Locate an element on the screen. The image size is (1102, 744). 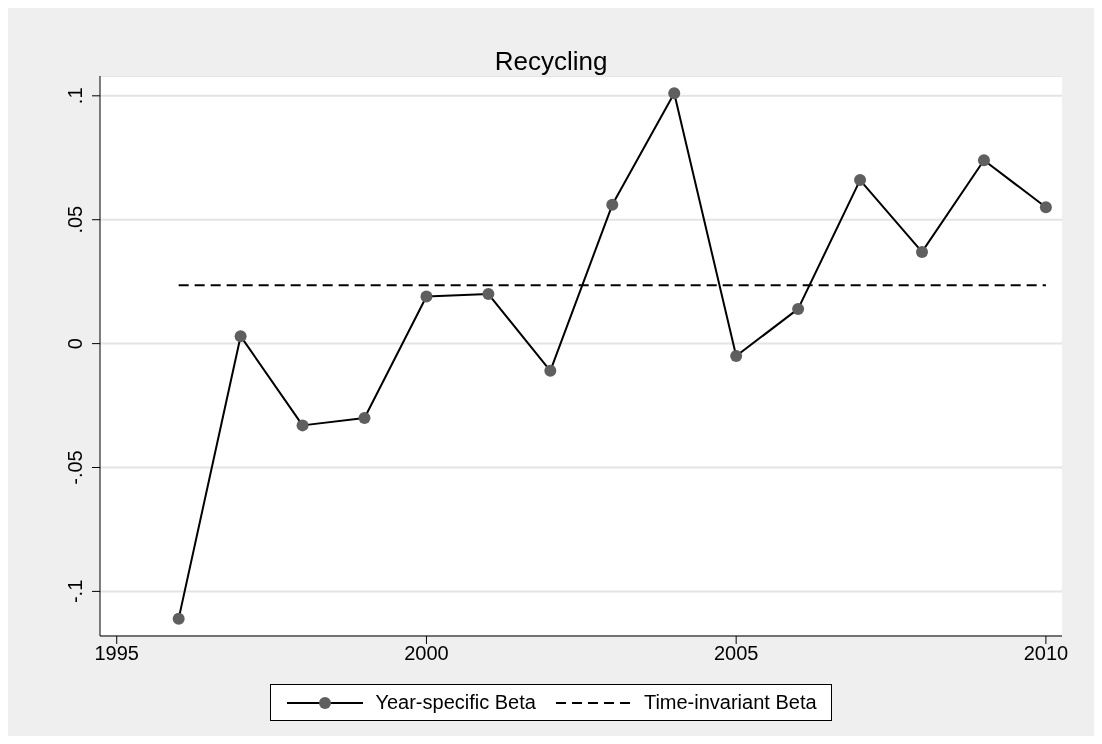
x-tick-label: 2005 is located at coordinates (736, 653).